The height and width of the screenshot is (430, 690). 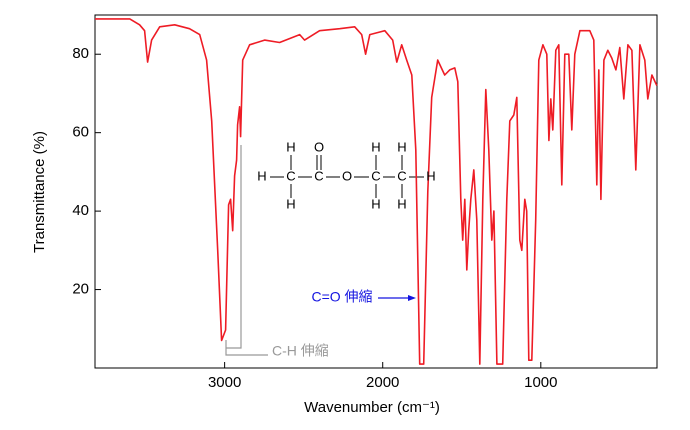 What do you see at coordinates (80, 53) in the screenshot?
I see `y-tick-label: 80` at bounding box center [80, 53].